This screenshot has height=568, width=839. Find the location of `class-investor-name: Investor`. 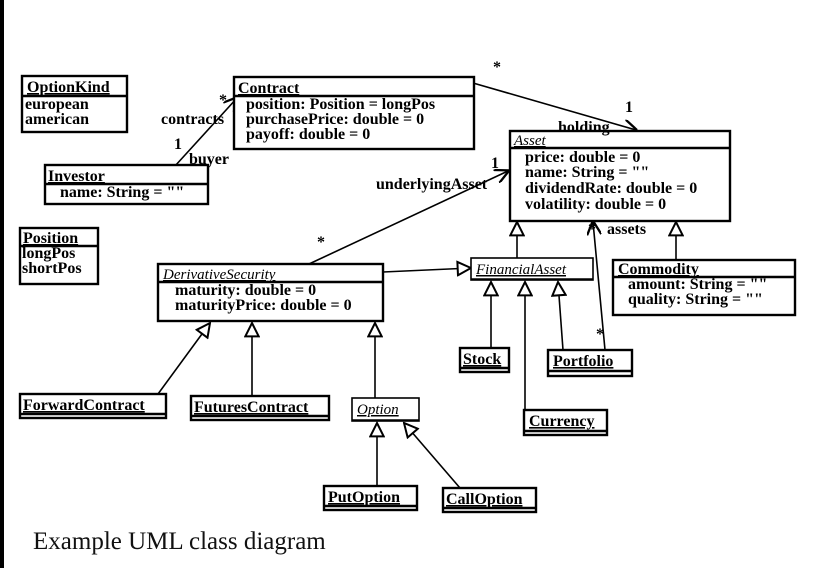

class-investor-name: Investor is located at coordinates (76, 176).